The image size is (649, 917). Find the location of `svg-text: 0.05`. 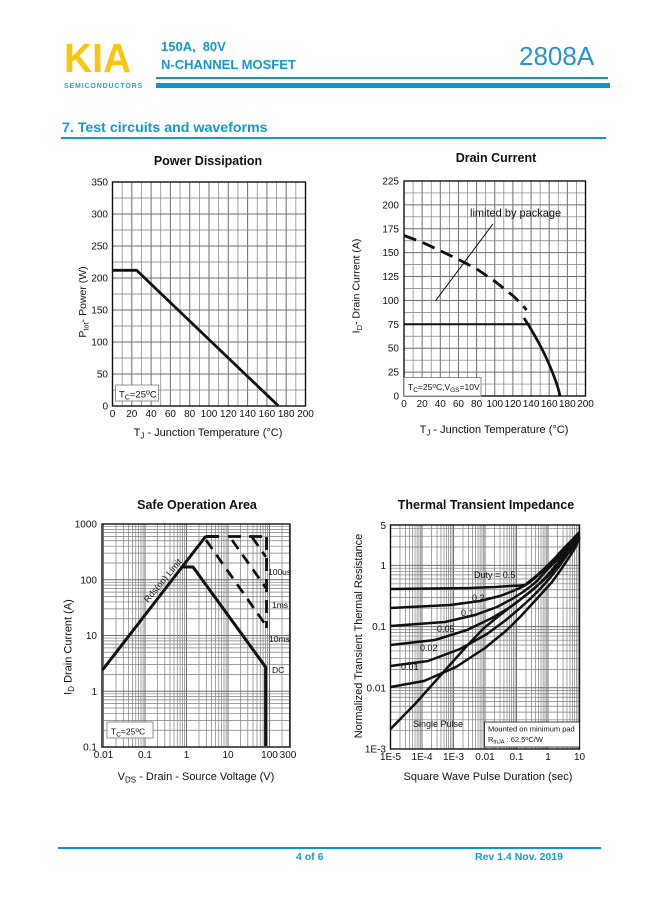

svg-text: 0.05 is located at coordinates (446, 629).